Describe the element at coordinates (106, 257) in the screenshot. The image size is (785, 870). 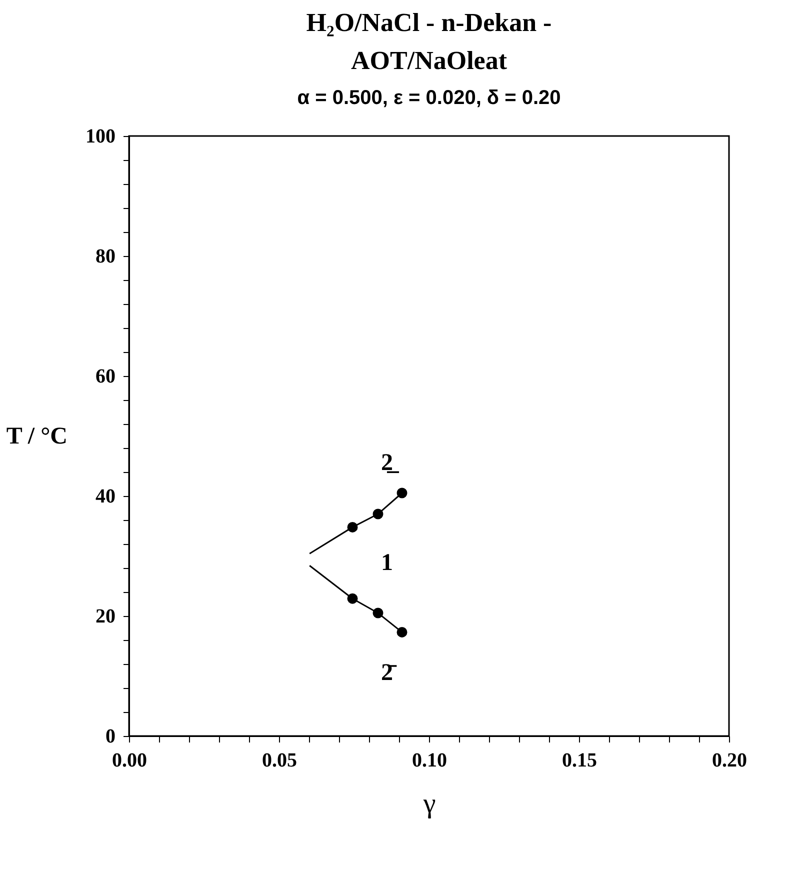
I see `y-tick-label: 80` at that location.